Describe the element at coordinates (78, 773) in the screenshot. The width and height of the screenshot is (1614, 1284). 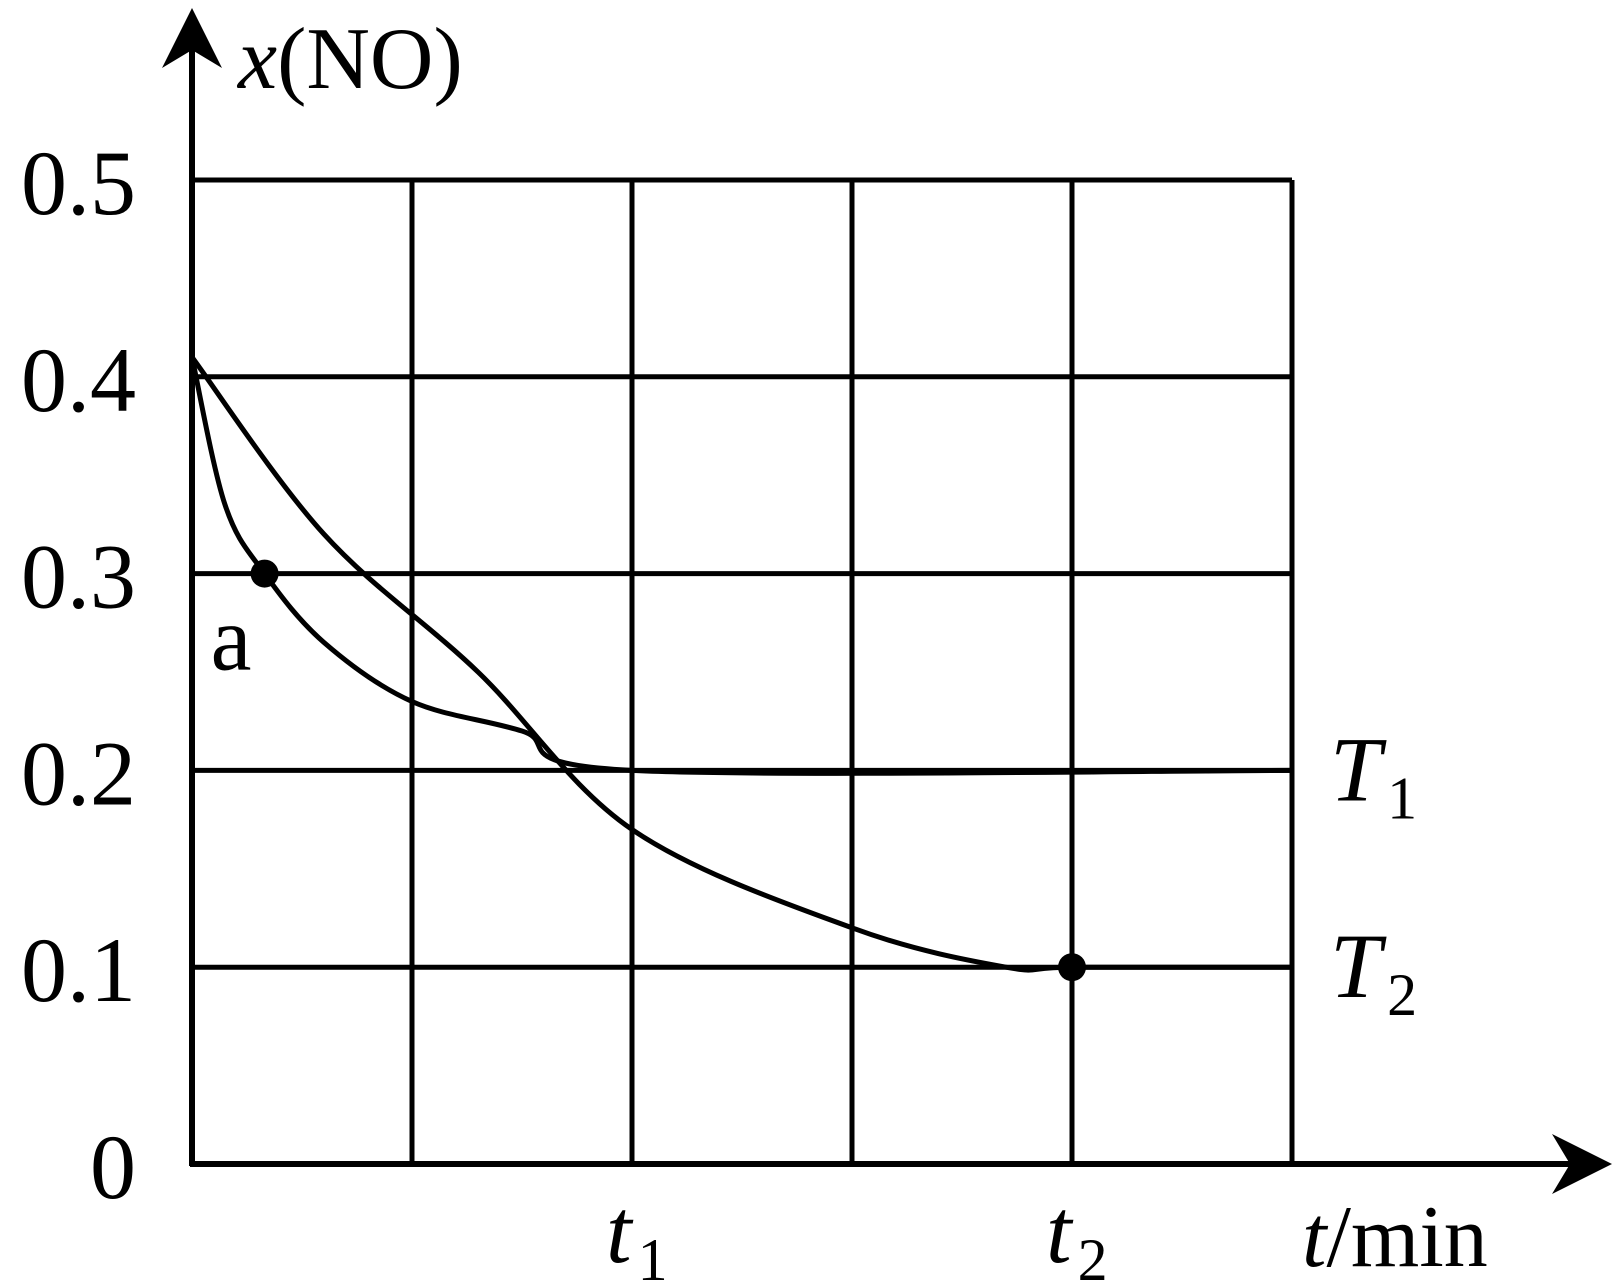
I see `y-tick-label: 0.2` at that location.